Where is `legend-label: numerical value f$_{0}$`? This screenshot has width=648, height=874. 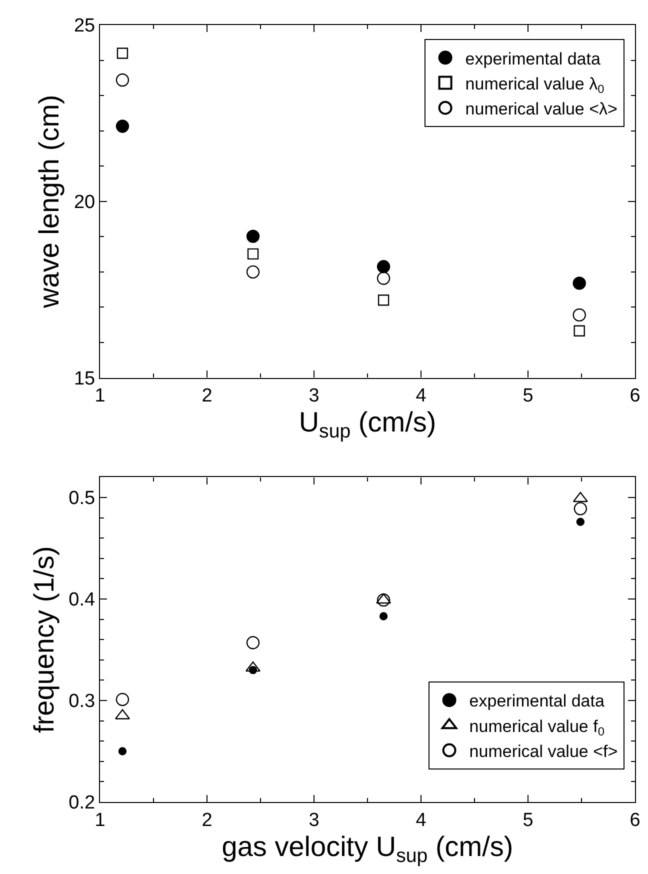
legend-label: numerical value f$_{0}$ is located at coordinates (537, 727).